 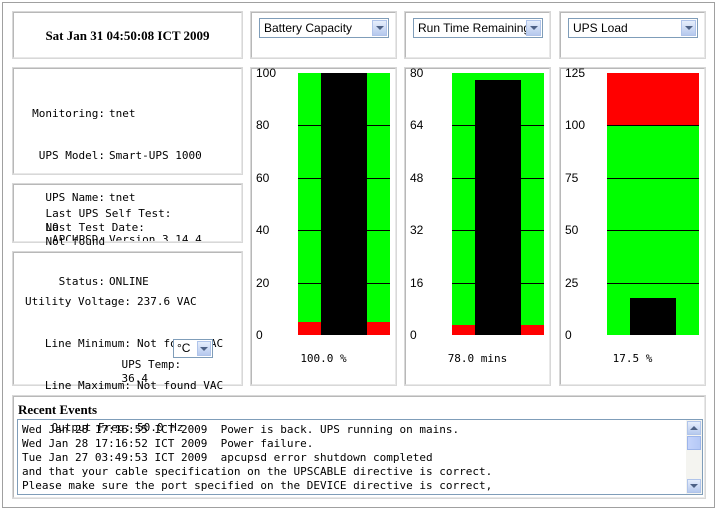 I want to click on ups-load-select: UPS Load, so click(x=633, y=28).